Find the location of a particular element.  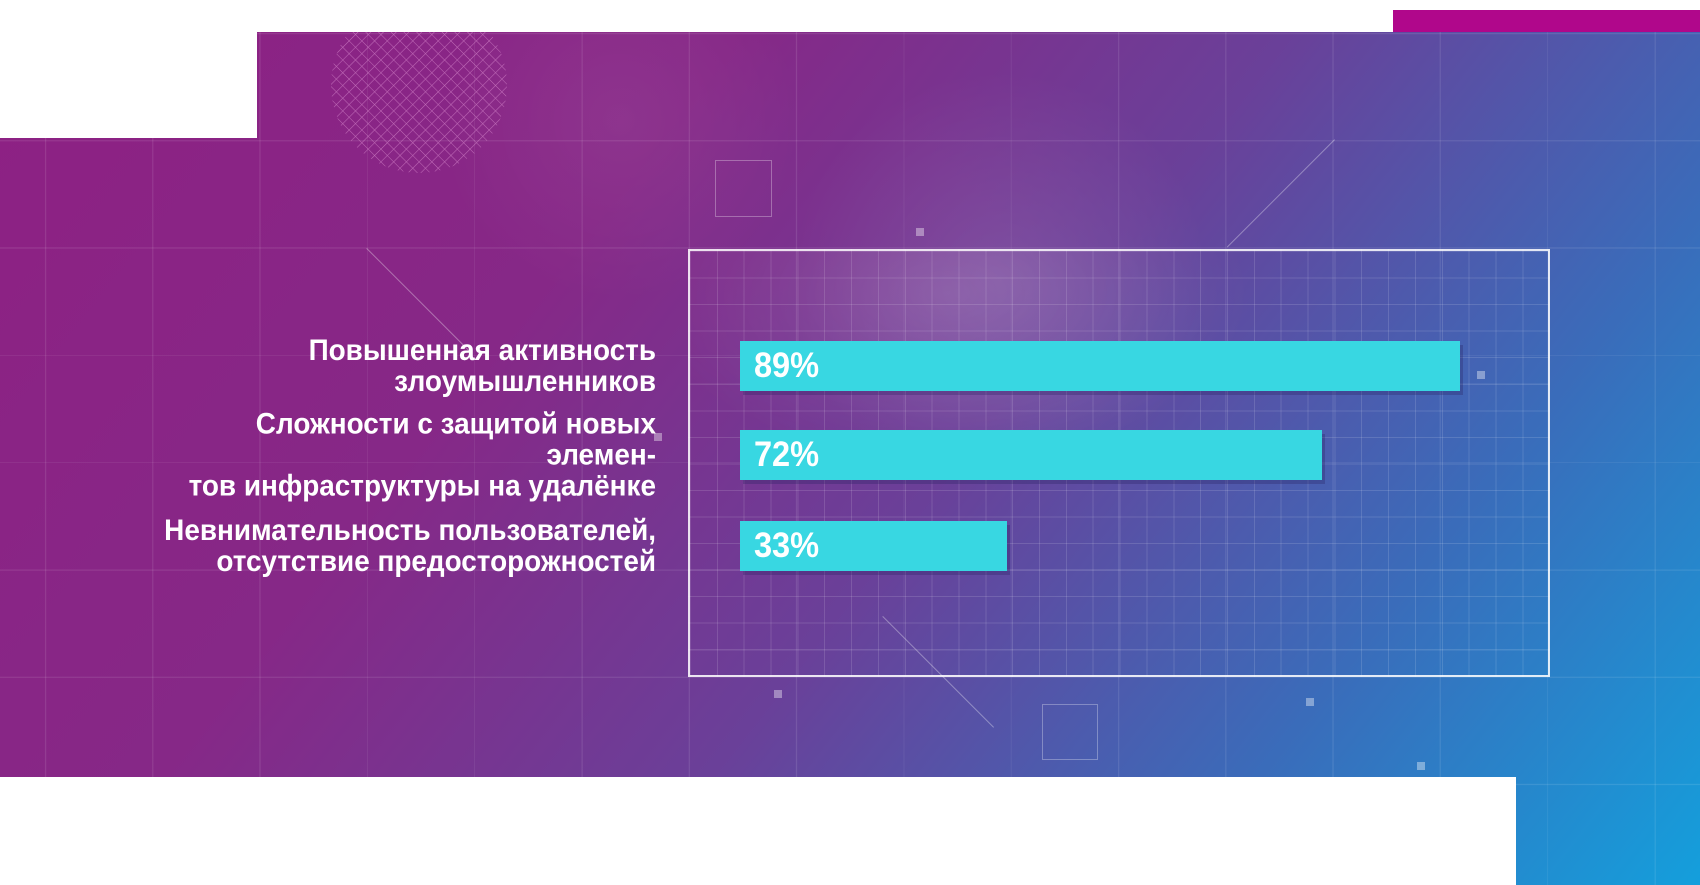

bar-category-label-text: Повышенная активность злоумышленников is located at coordinates (482, 366).